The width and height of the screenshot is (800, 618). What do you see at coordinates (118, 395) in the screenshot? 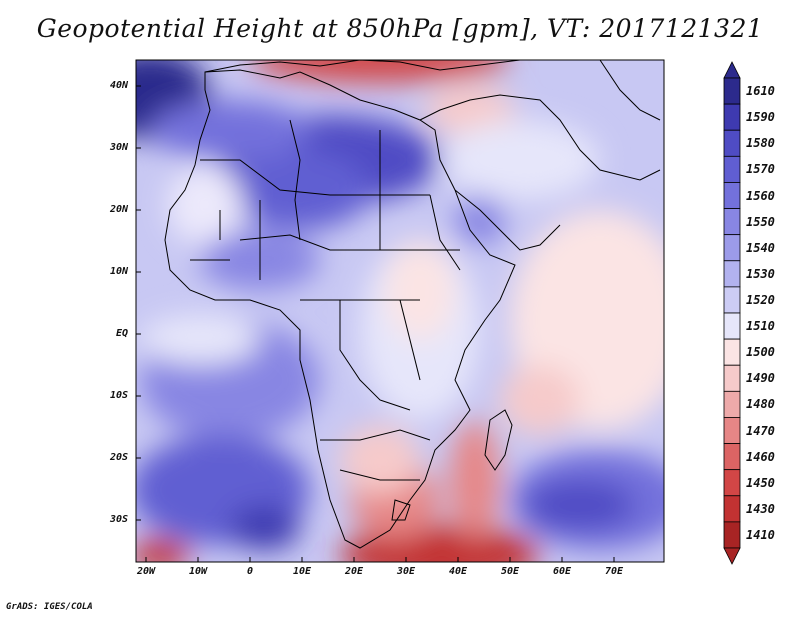
I see `lat-label-10s: 10S` at bounding box center [118, 395].